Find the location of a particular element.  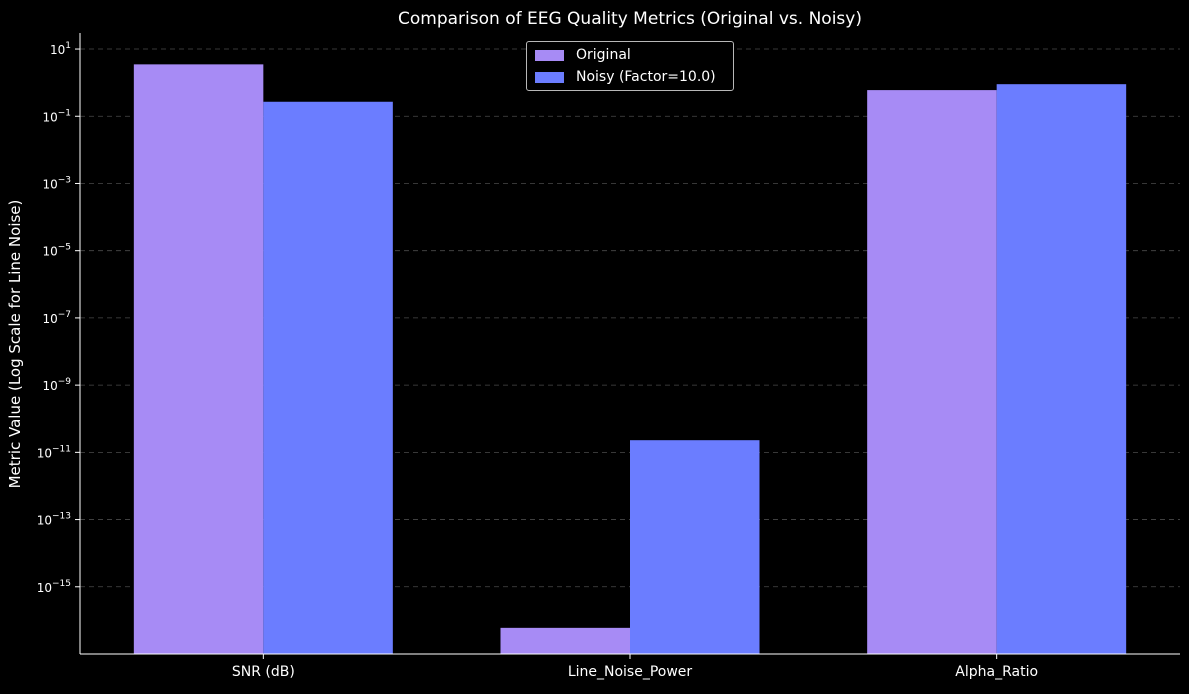

y-tick-label-2: 10⁻³ is located at coordinates (56, 183).